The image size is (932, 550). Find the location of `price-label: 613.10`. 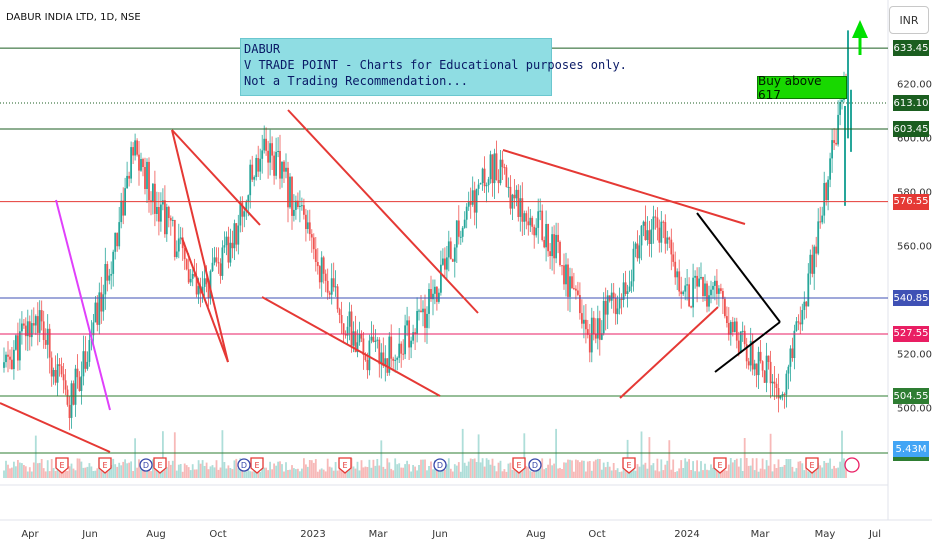

price-label: 613.10 is located at coordinates (911, 103).